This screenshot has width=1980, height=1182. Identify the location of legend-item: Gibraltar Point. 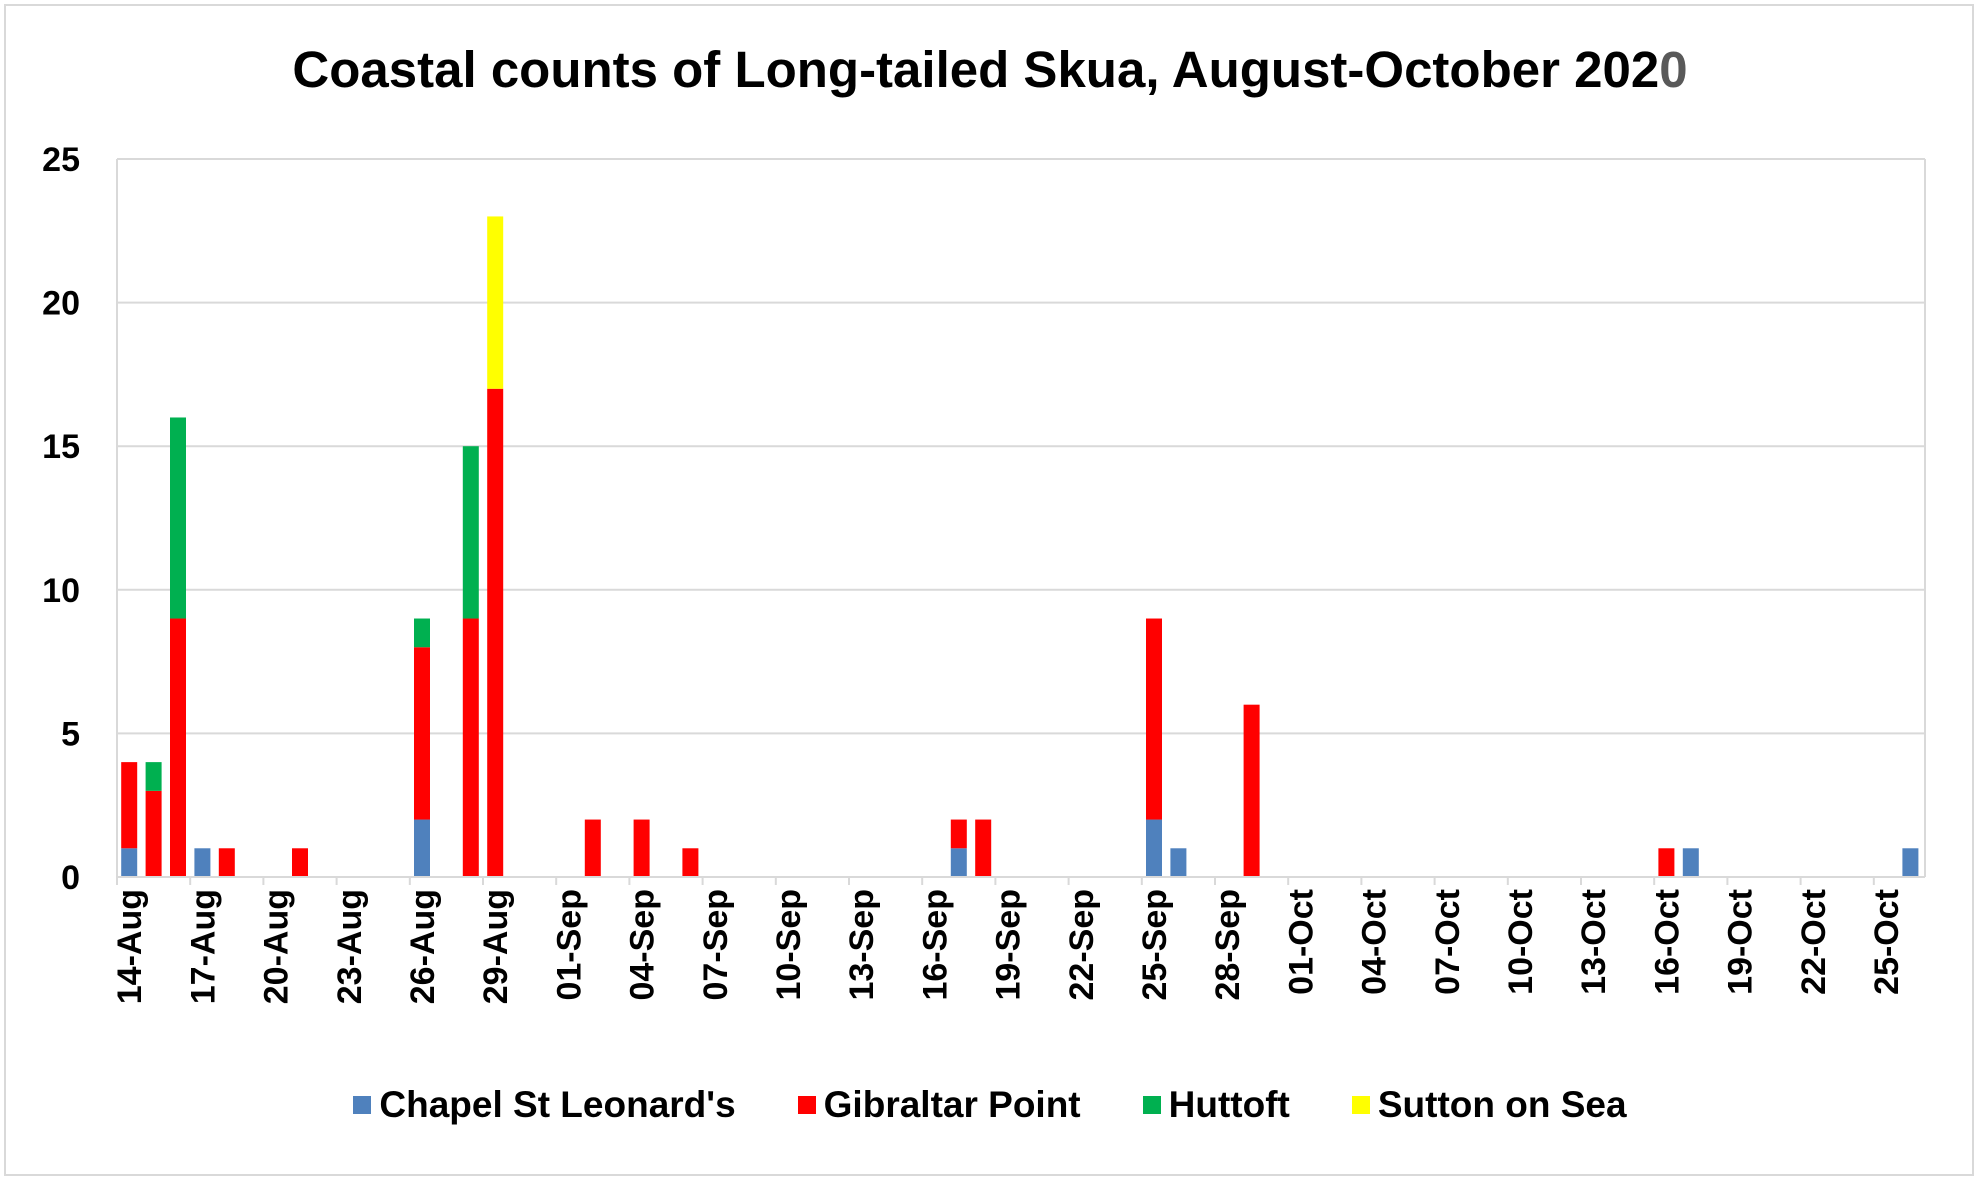
(939, 1105).